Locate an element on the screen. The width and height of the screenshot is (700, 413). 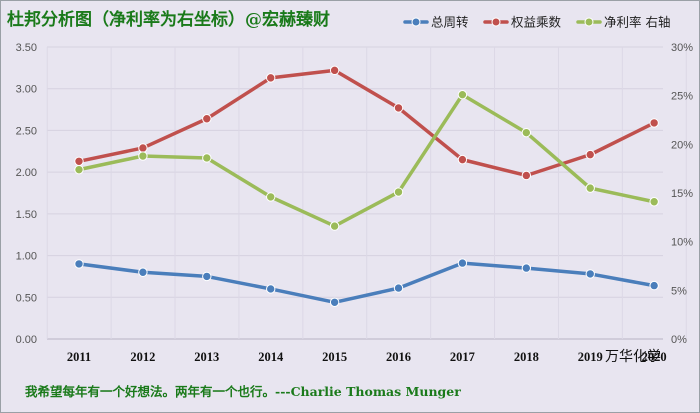
right-tick-label: 10% is located at coordinates (682, 243).